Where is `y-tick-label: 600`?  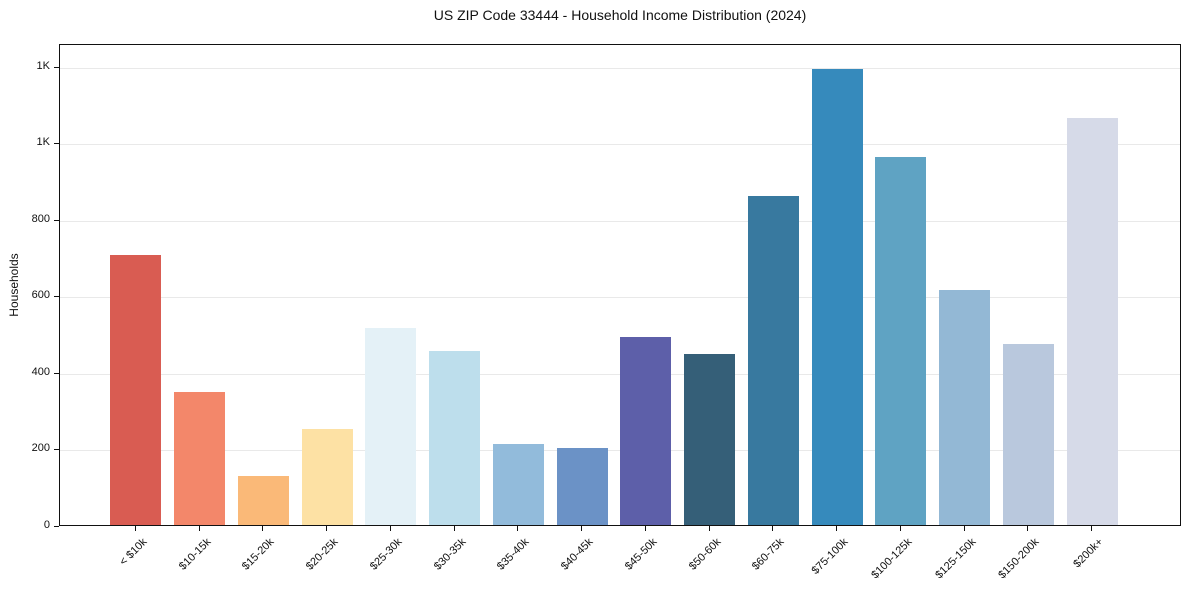
y-tick-label: 600 is located at coordinates (40, 295).